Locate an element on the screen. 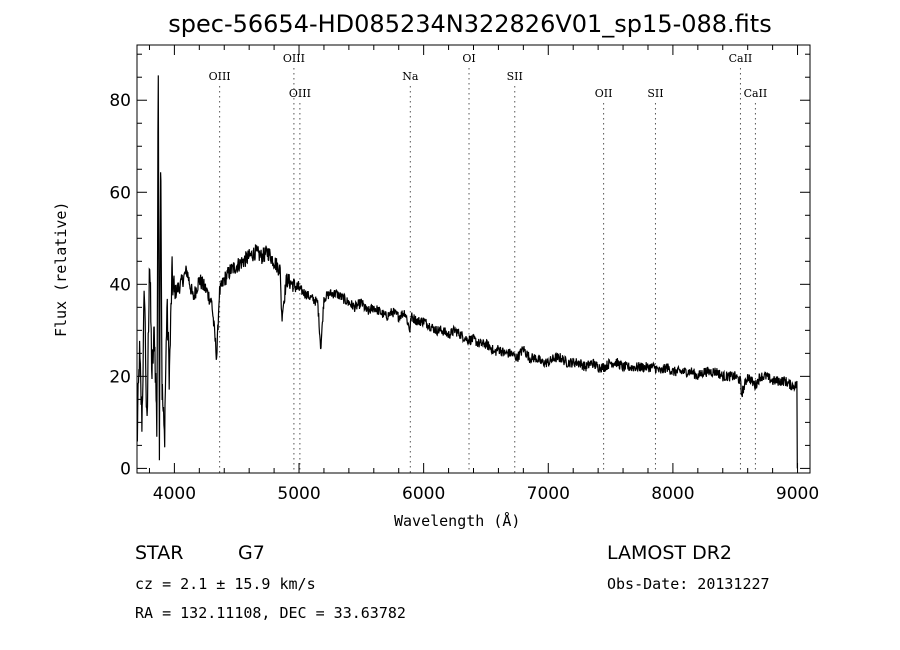 This screenshot has height=650, width=900. x-tick-label: 7000 is located at coordinates (548, 494).